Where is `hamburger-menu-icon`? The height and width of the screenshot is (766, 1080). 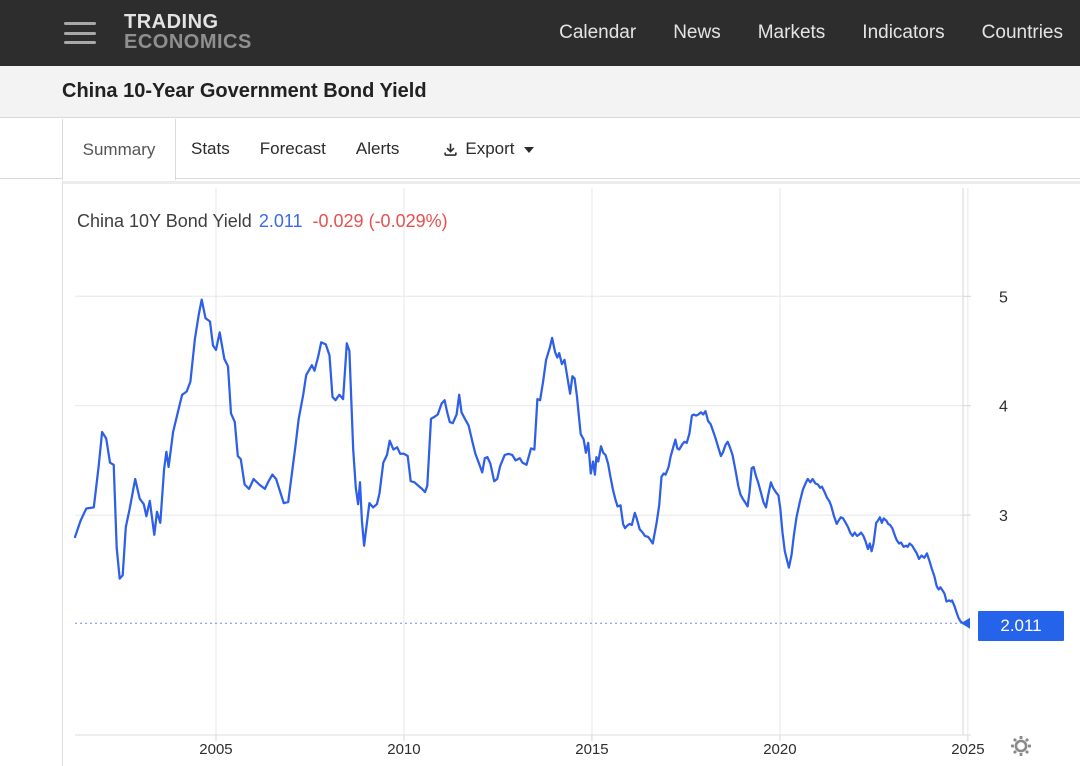
hamburger-menu-icon is located at coordinates (80, 33).